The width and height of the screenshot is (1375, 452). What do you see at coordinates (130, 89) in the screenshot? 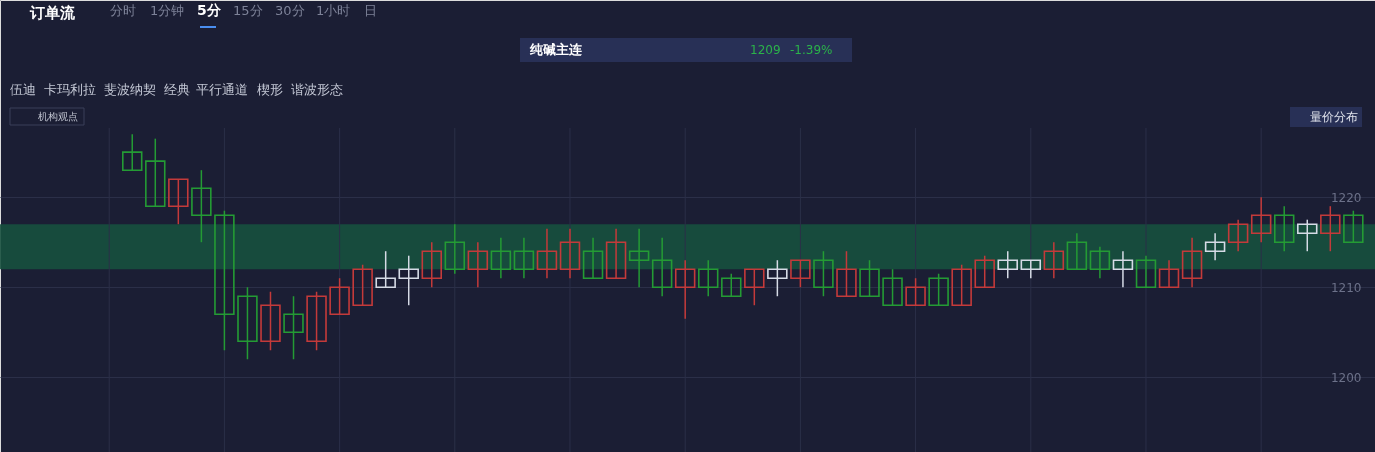
I see `annotation: 斐波纳契` at bounding box center [130, 89].